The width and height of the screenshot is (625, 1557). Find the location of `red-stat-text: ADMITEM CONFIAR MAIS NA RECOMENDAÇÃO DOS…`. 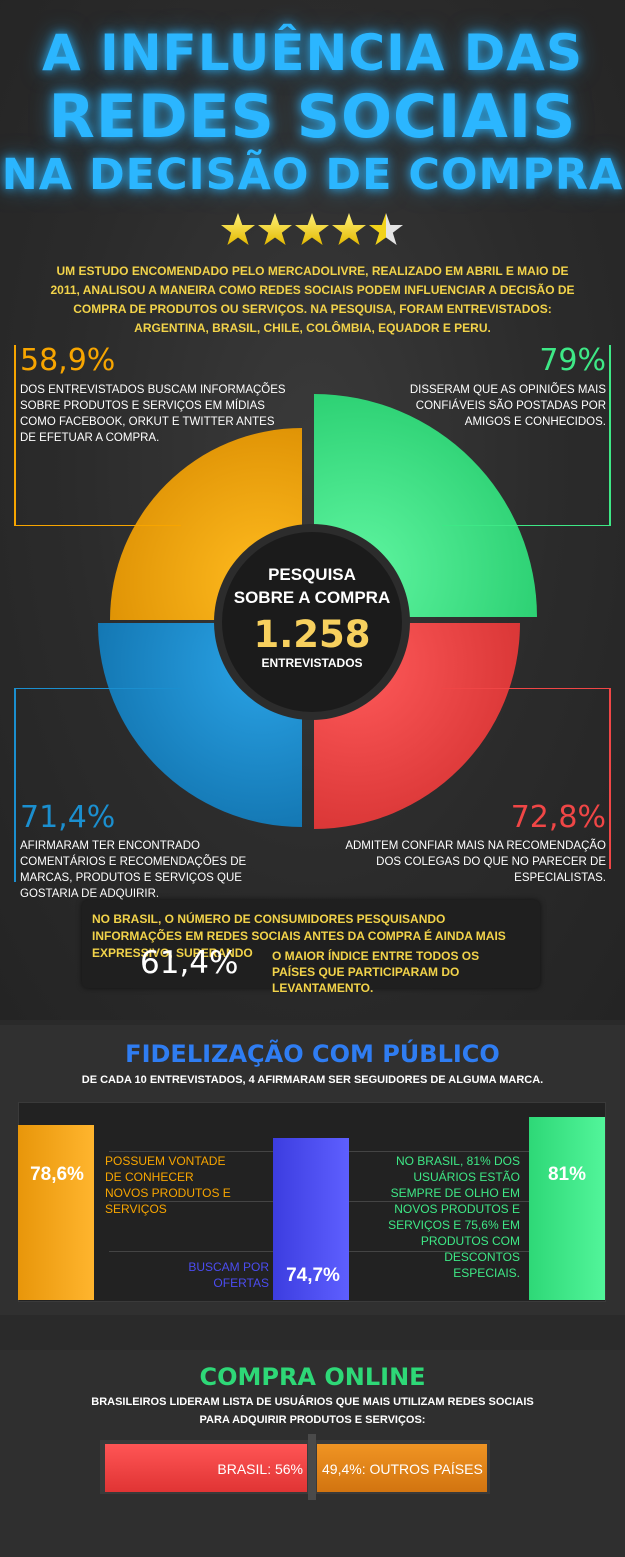

red-stat-text: ADMITEM CONFIAR MAIS NA RECOMENDAÇÃO DOS… is located at coordinates (475, 862).